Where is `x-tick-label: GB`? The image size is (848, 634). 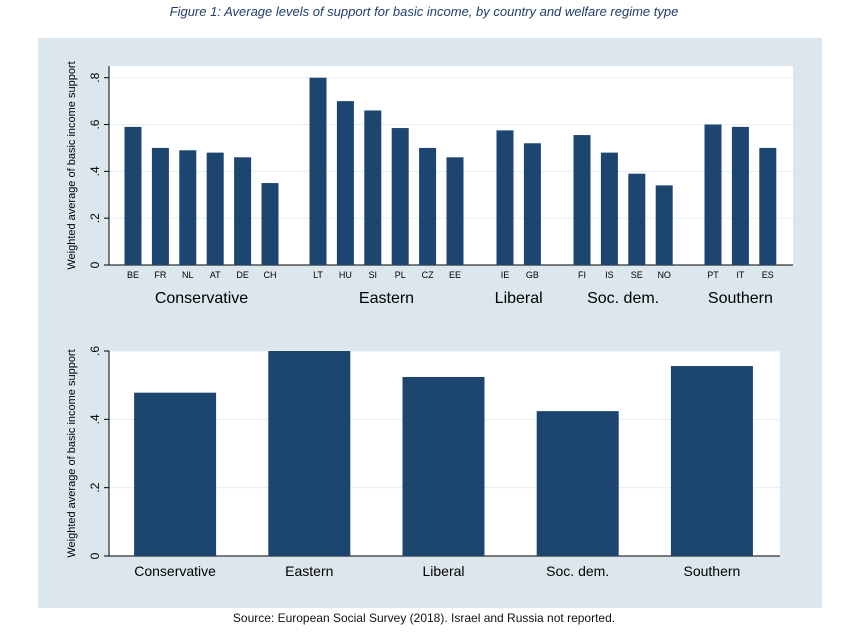
x-tick-label: GB is located at coordinates (532, 275).